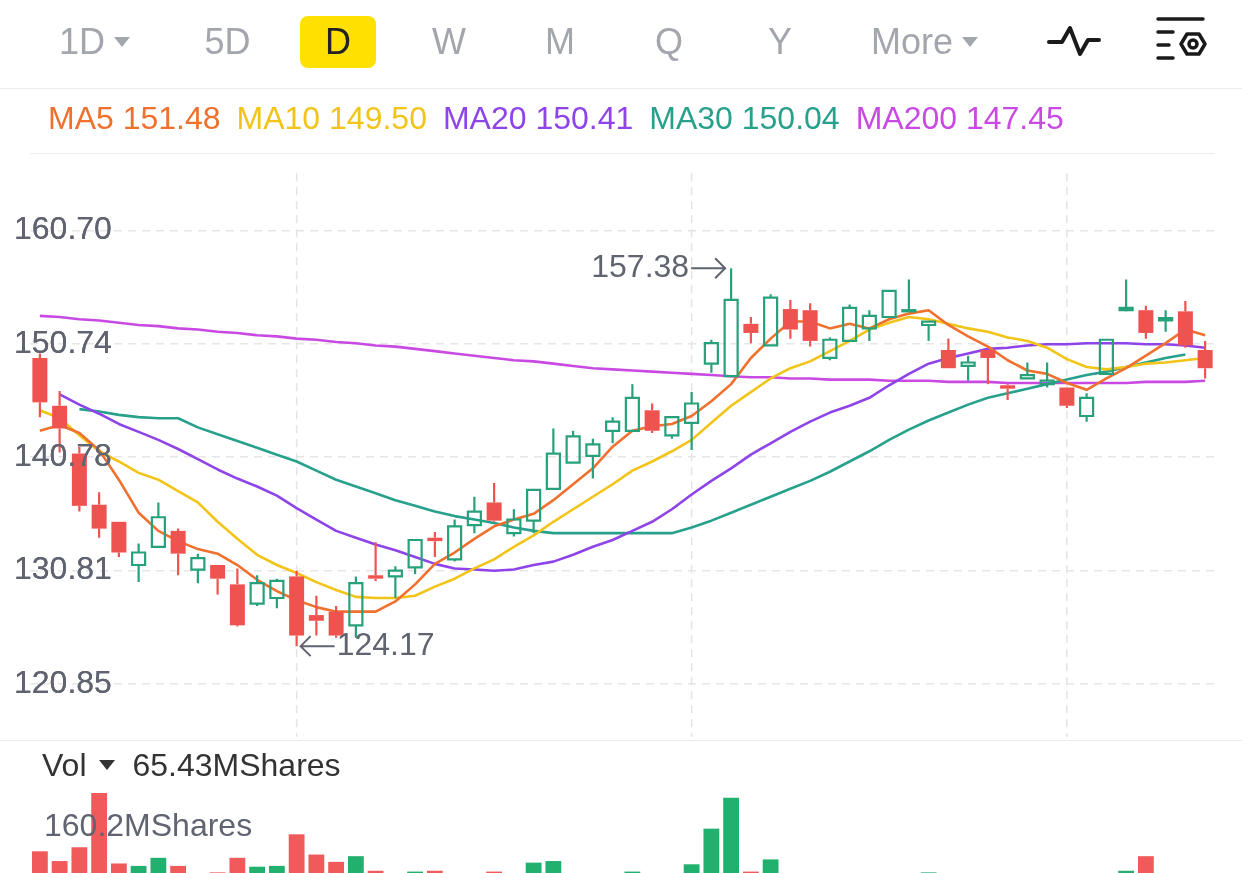  I want to click on text: 5D, so click(227, 42).